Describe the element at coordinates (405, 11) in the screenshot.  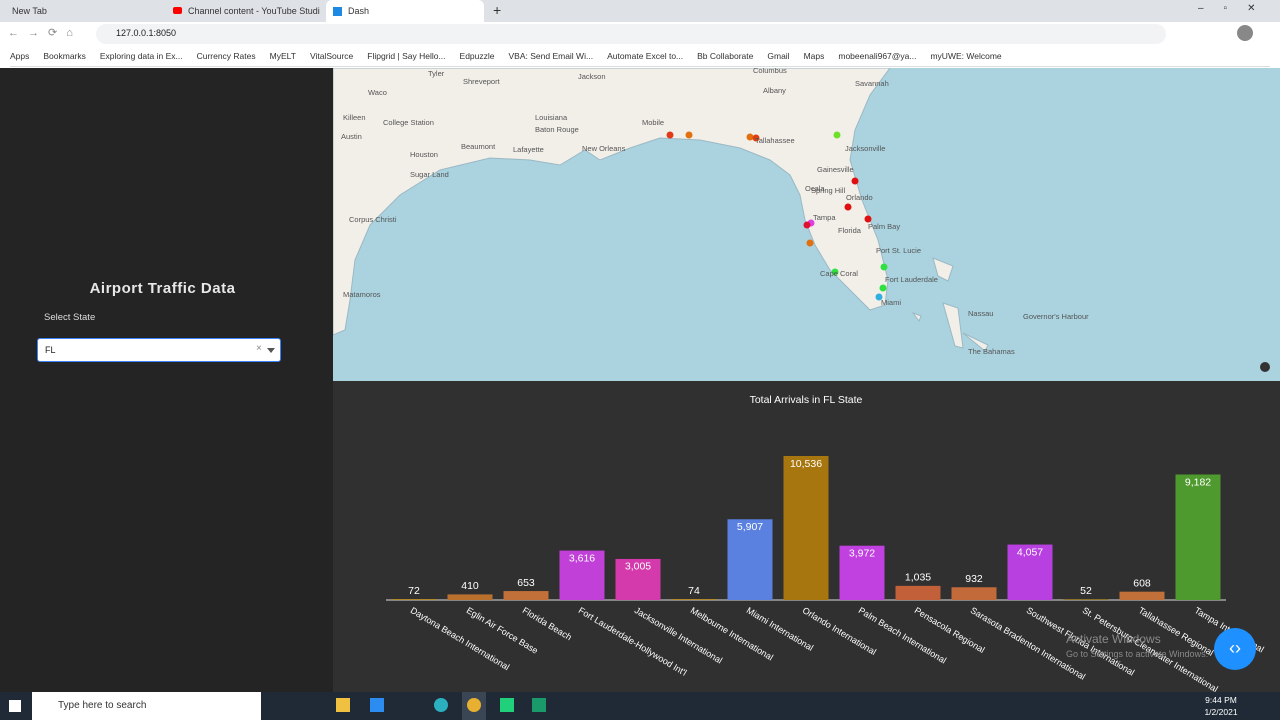
I see `tab-active: Dash` at that location.